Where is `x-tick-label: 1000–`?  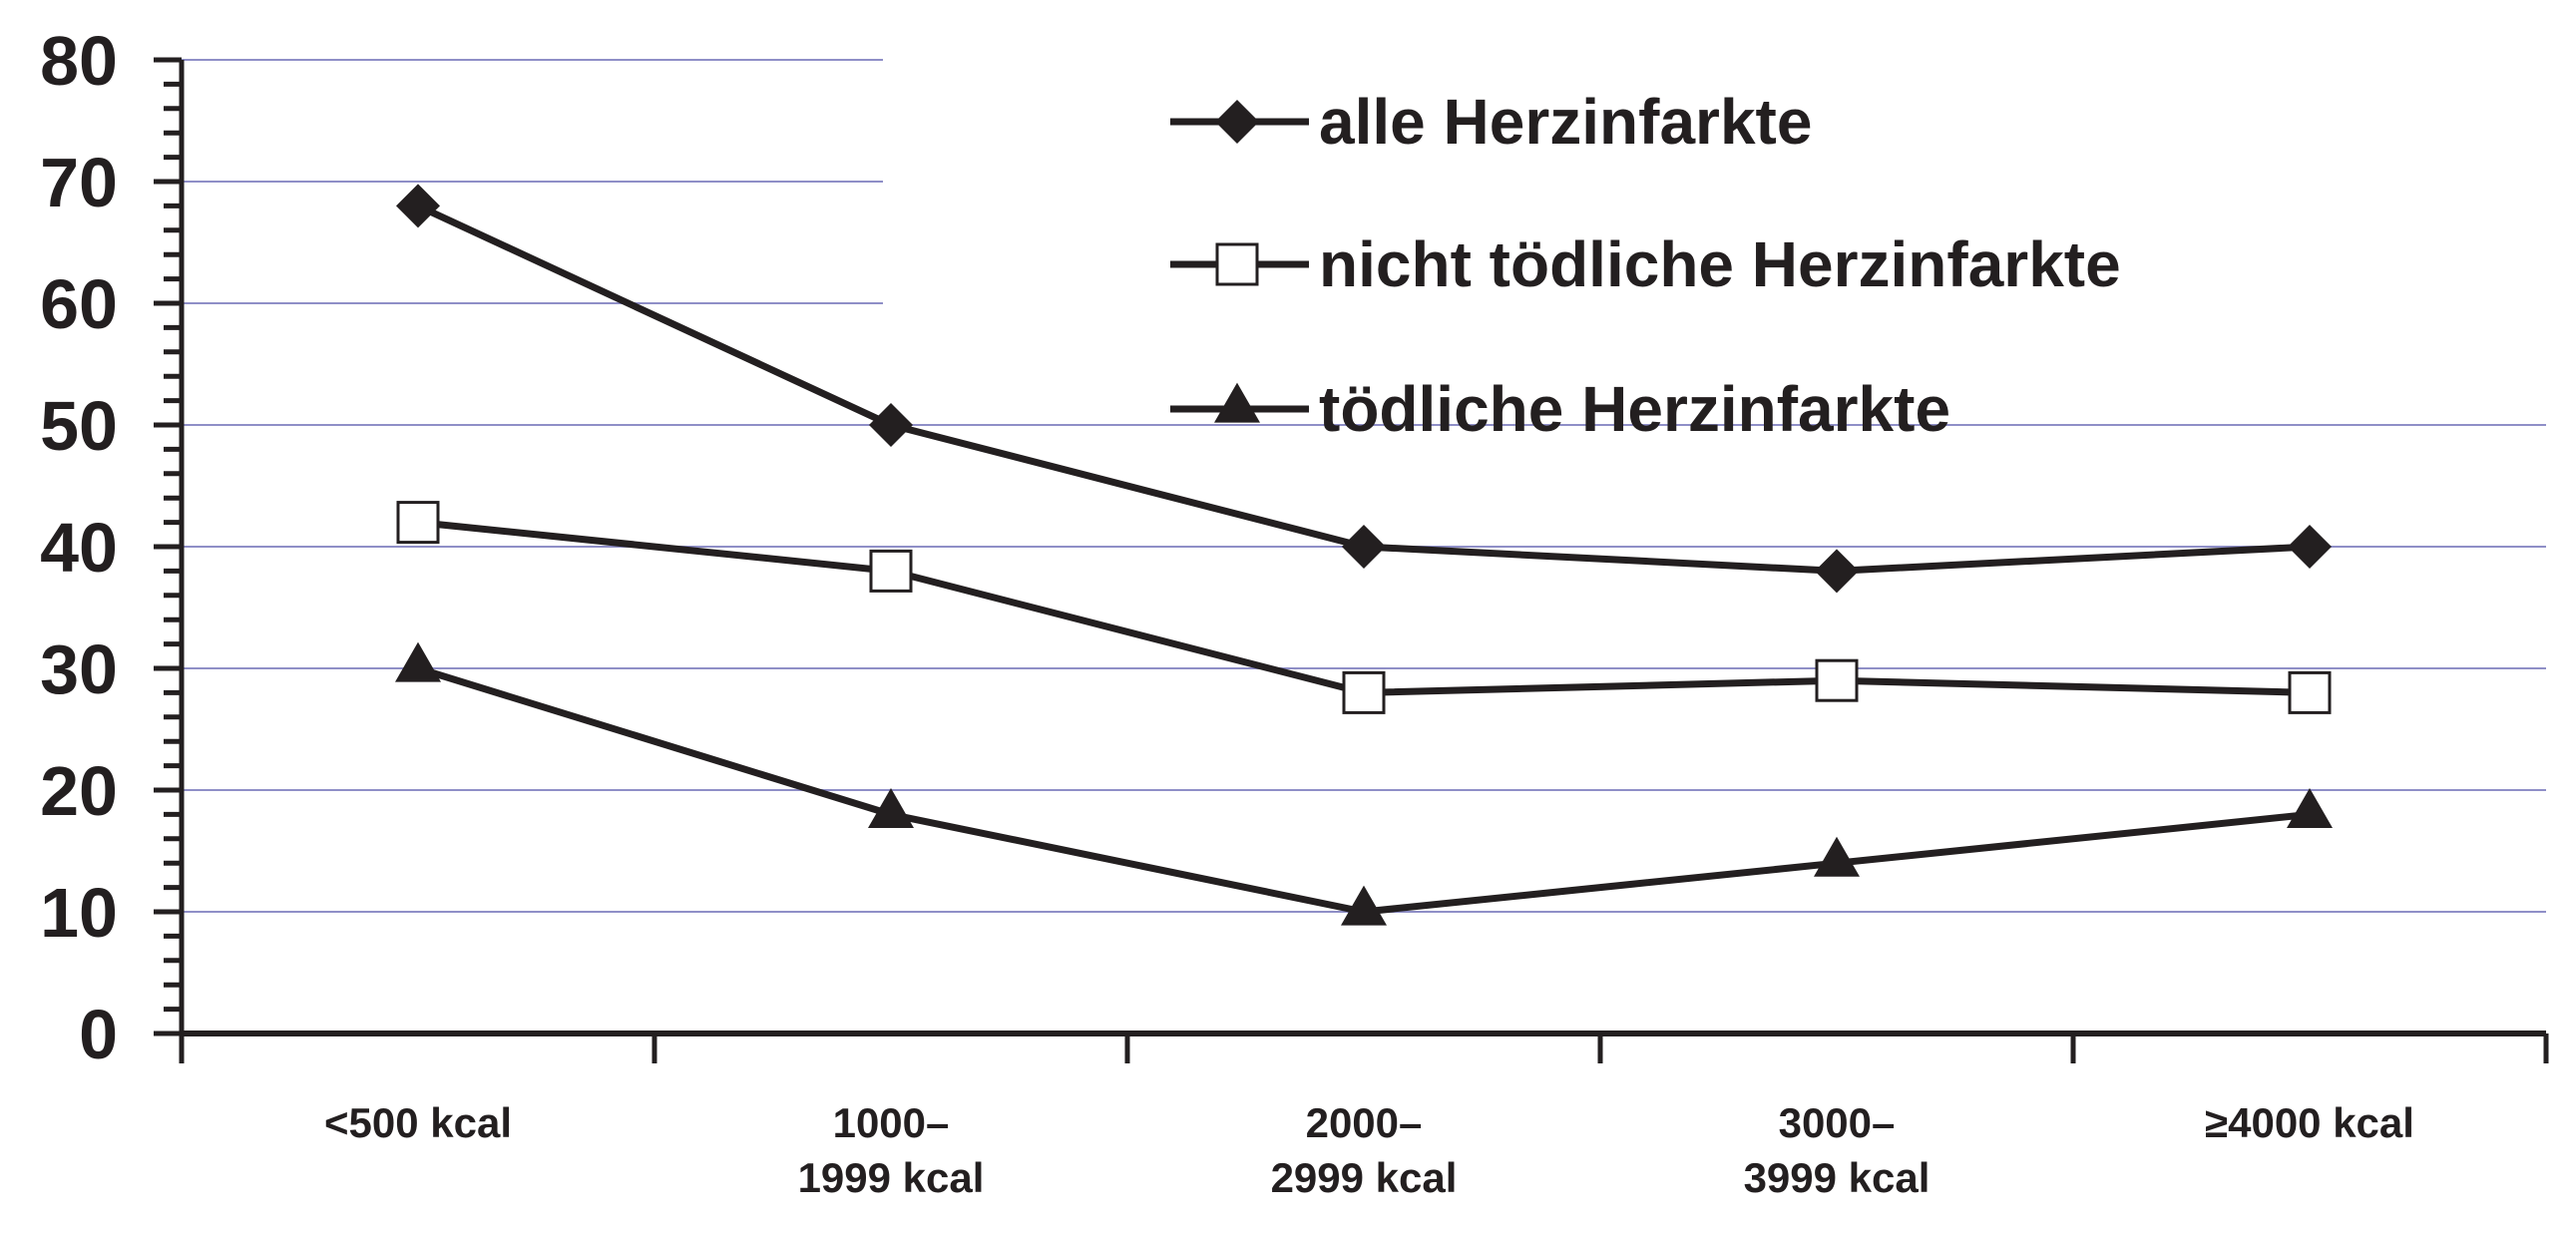
x-tick-label: 1000– is located at coordinates (891, 1122).